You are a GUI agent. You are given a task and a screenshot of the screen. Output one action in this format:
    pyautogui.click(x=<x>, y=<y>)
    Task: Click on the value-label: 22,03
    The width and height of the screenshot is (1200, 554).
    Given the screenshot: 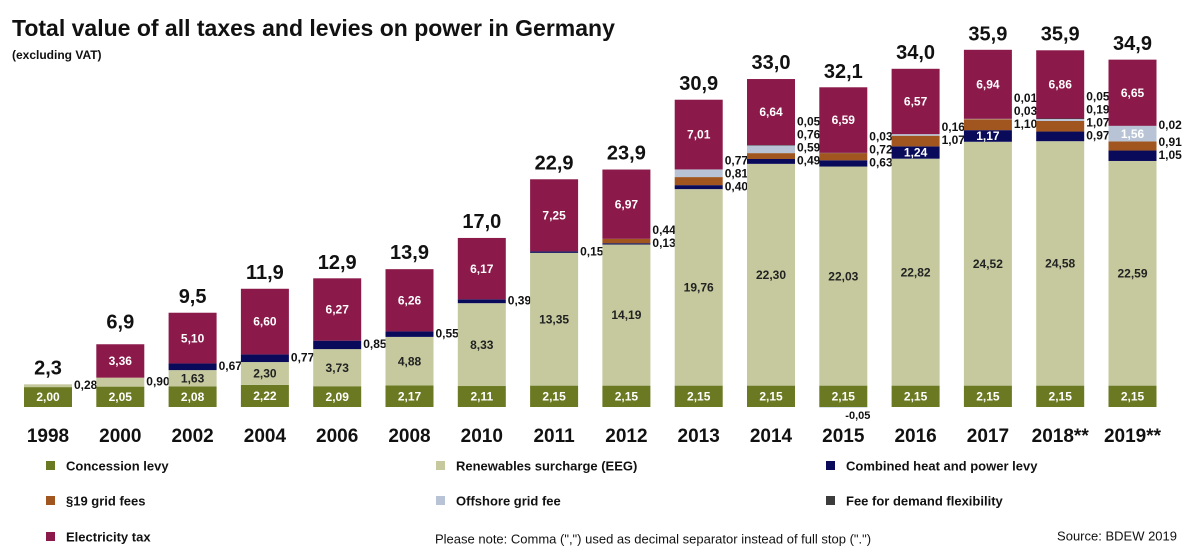 What is the action you would take?
    pyautogui.click(x=843, y=276)
    